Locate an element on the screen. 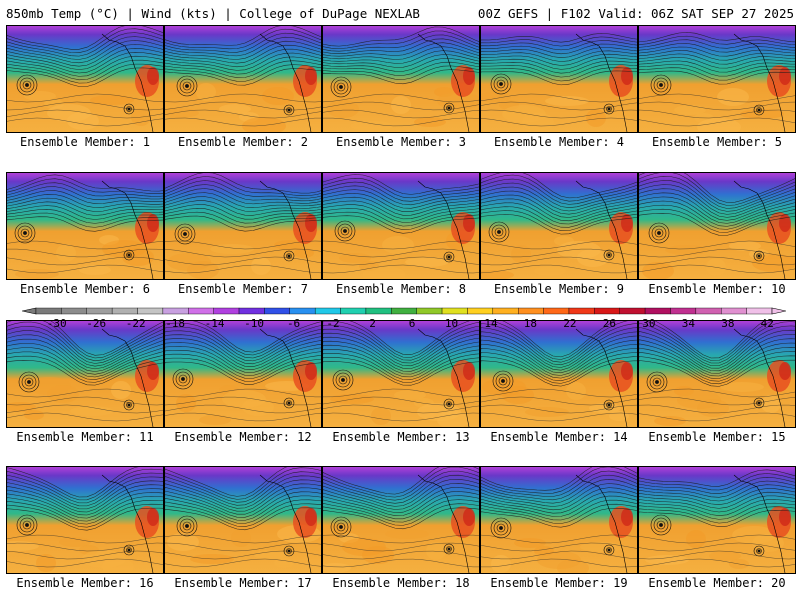 This screenshot has width=800, height=600. colorbar-tick-label: 14 is located at coordinates (491, 323).